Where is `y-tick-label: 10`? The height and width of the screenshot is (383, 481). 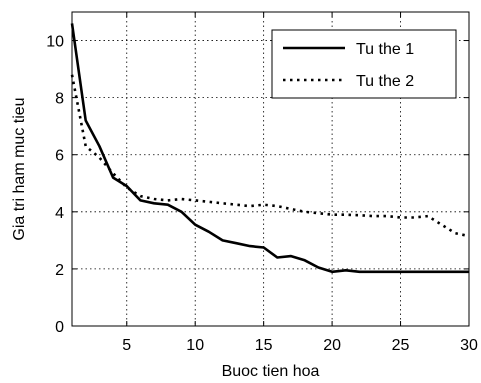
y-tick-label: 10 is located at coordinates (55, 42).